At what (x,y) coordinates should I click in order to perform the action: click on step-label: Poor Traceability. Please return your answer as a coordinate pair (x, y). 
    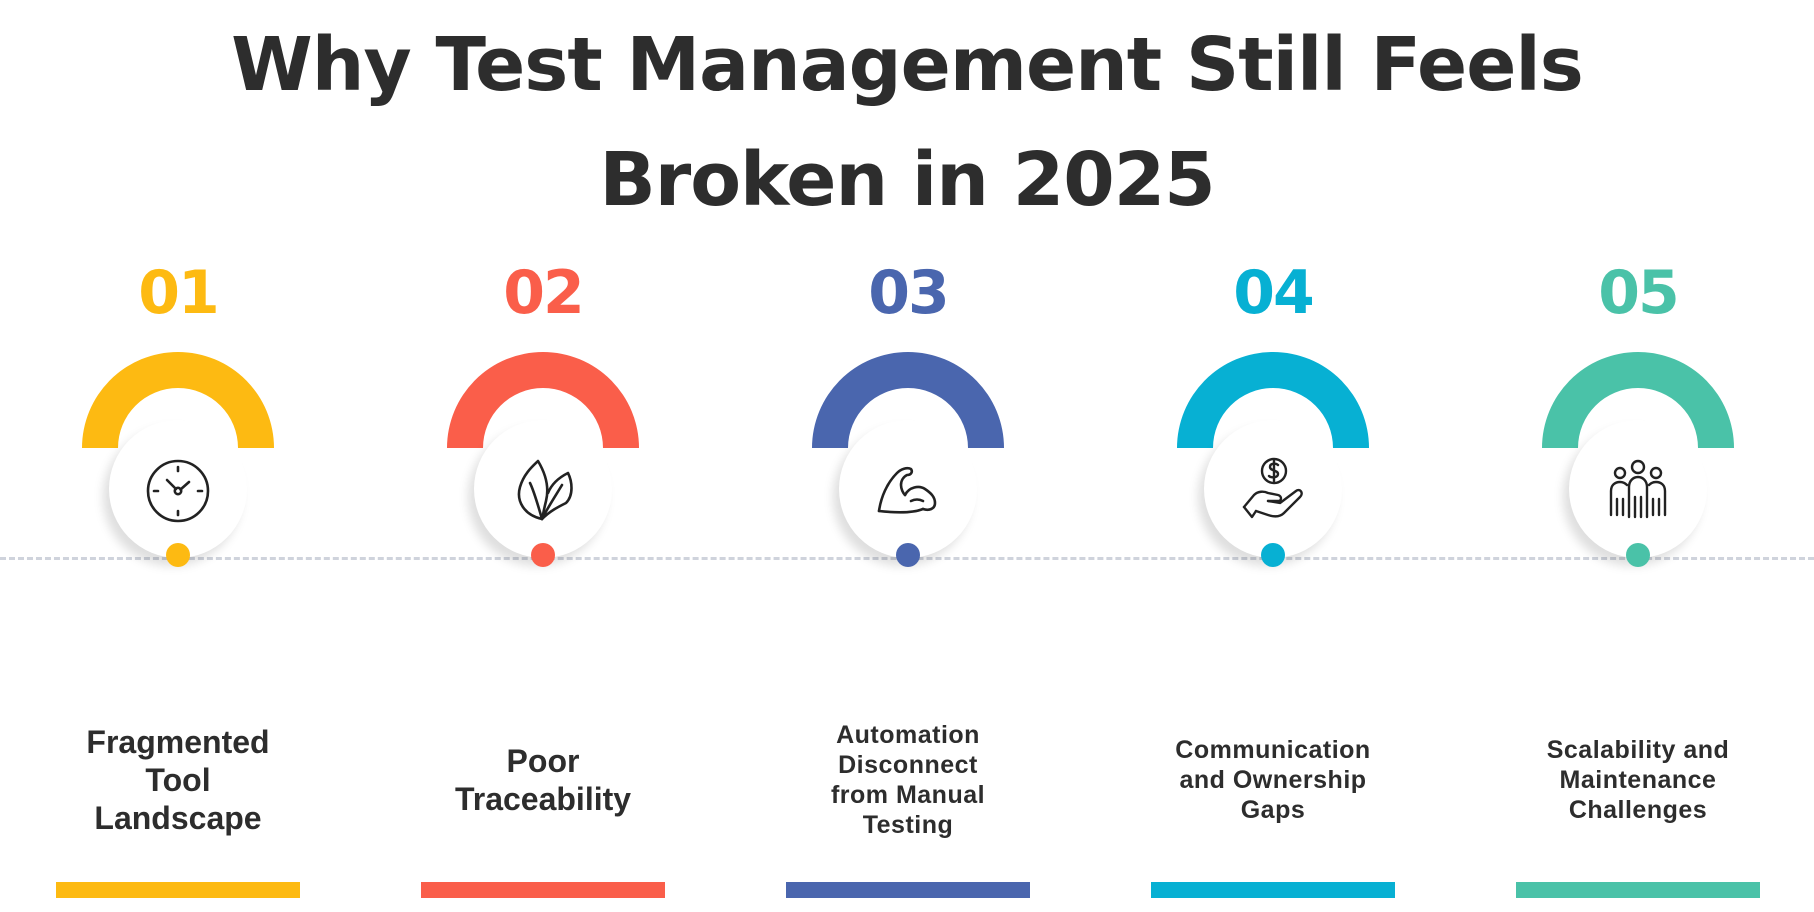
    Looking at the image, I should click on (543, 780).